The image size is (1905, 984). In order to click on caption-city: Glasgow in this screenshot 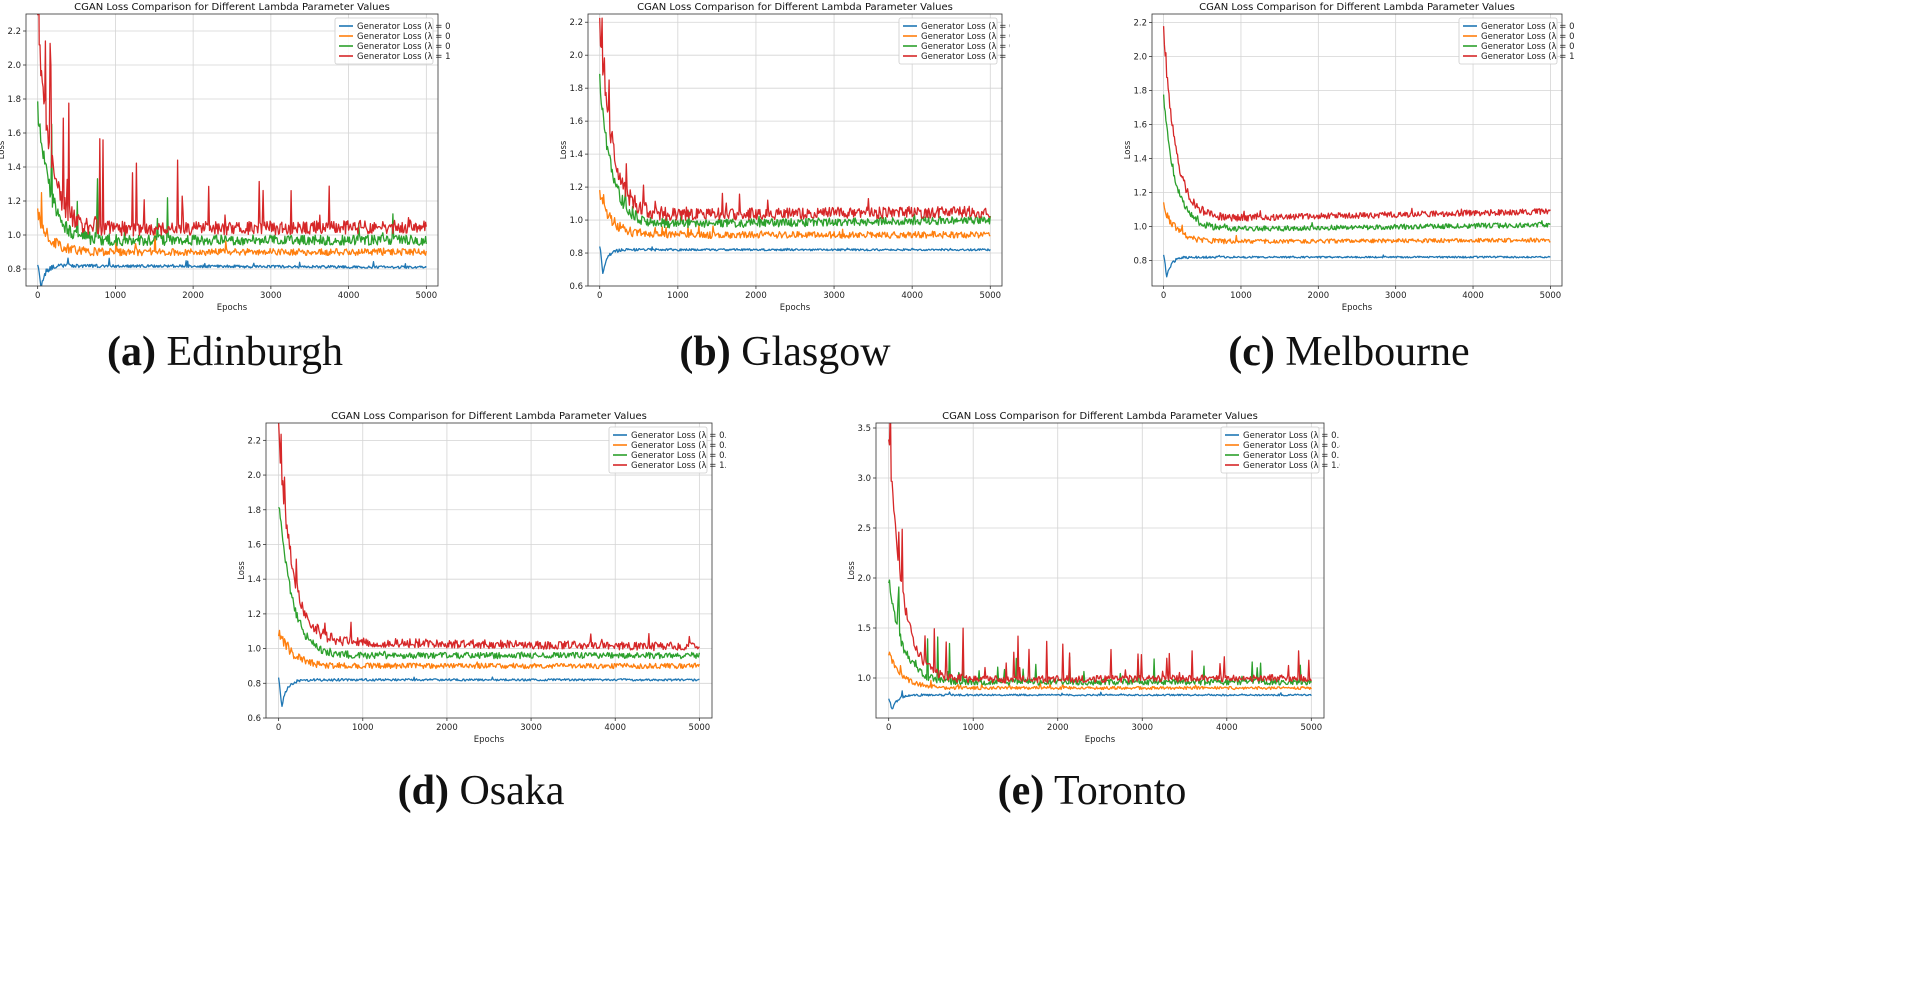, I will do `click(816, 352)`.